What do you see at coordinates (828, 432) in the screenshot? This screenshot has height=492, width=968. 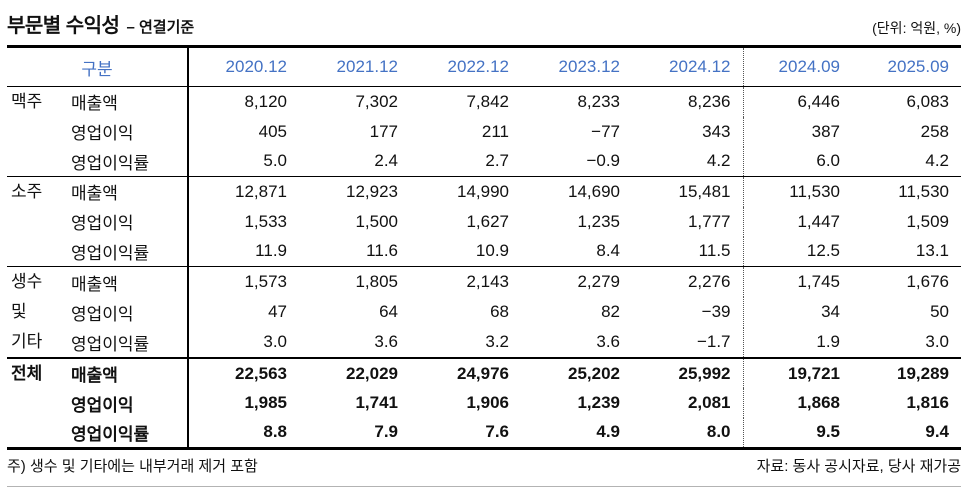 I see `cell: 9.5` at bounding box center [828, 432].